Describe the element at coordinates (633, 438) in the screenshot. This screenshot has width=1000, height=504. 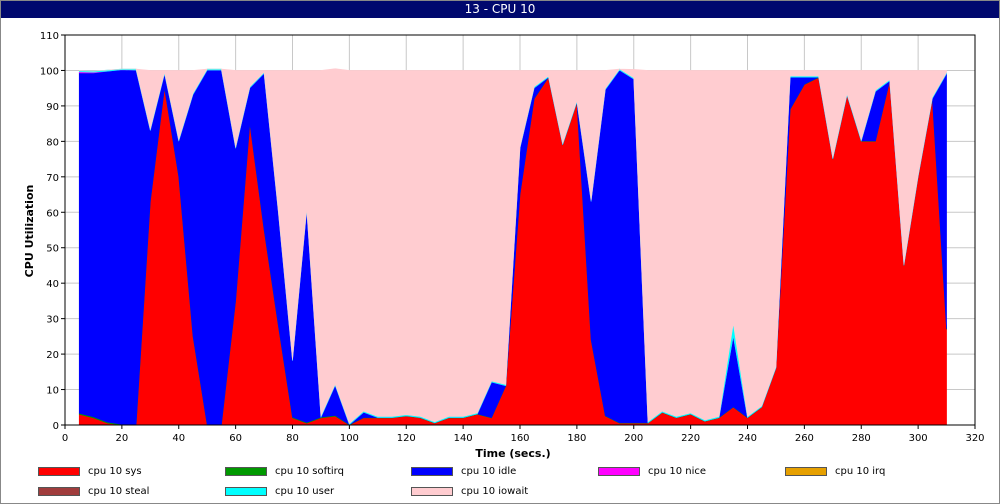
I see `x-tick-label: 200` at that location.